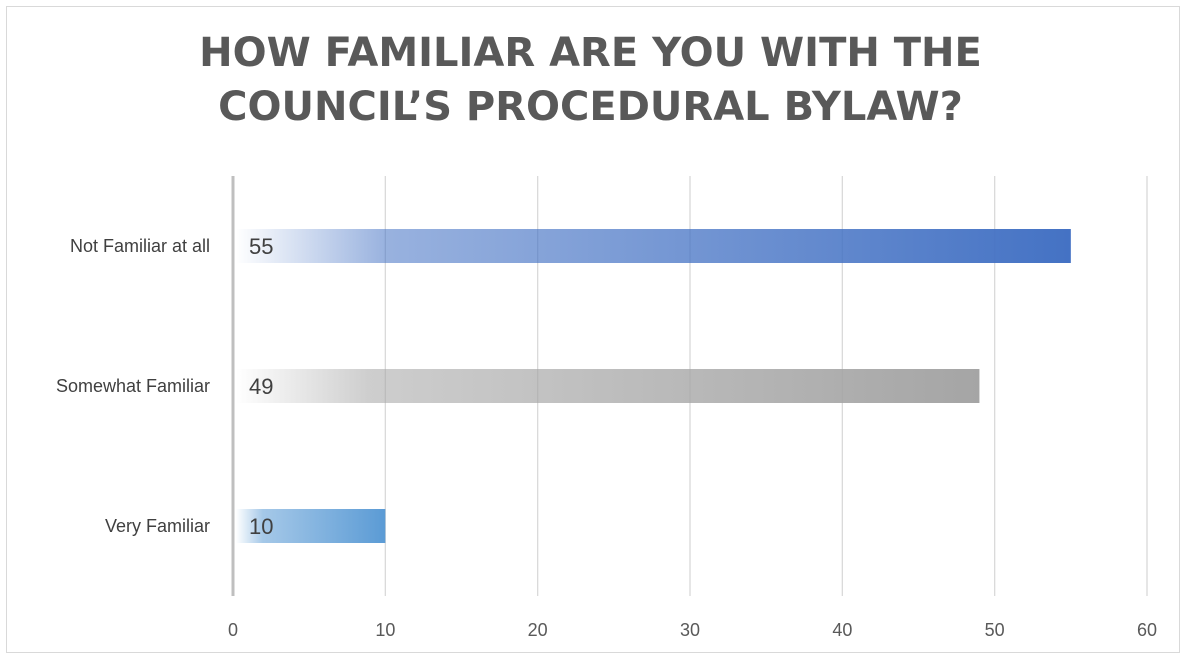 The width and height of the screenshot is (1181, 654). I want to click on x-tick-label: 20, so click(538, 630).